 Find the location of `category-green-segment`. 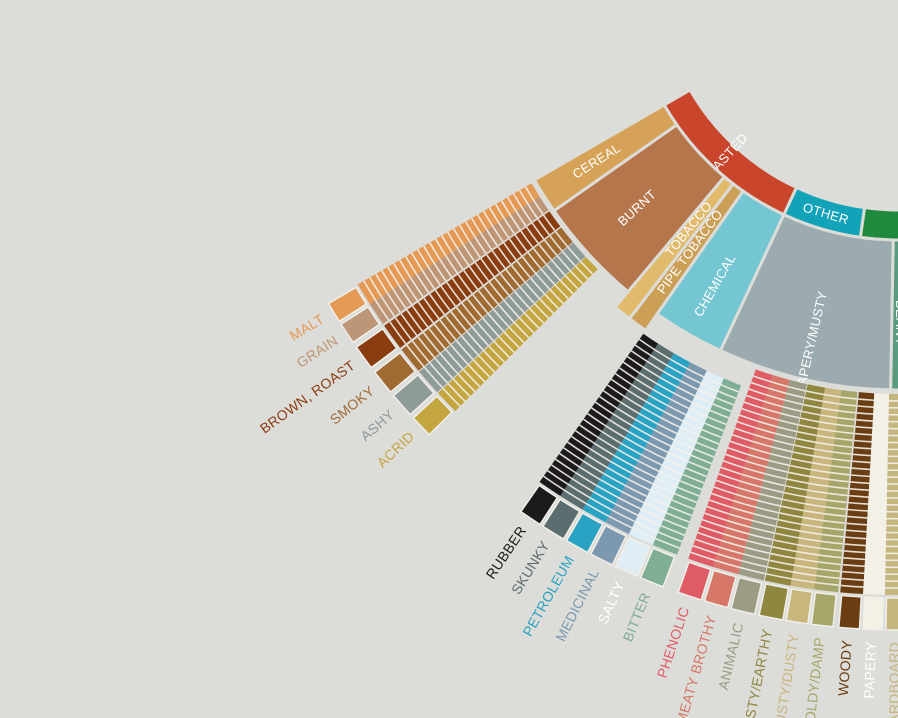

category-green-segment is located at coordinates (878, 223).